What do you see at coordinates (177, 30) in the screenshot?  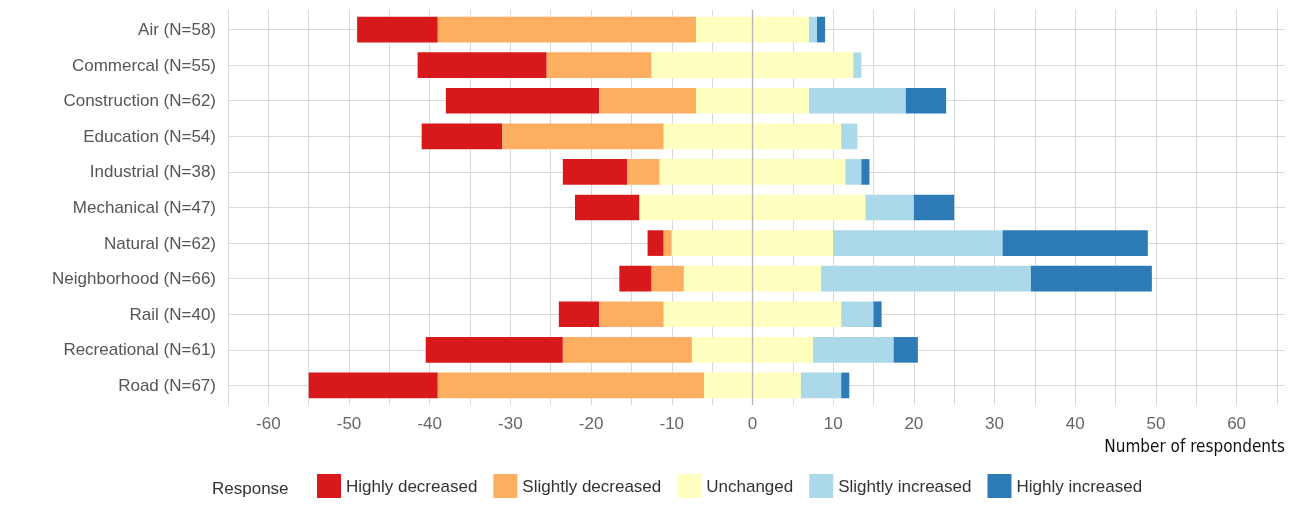 I see `y-tick-label: Air (N=58)` at bounding box center [177, 30].